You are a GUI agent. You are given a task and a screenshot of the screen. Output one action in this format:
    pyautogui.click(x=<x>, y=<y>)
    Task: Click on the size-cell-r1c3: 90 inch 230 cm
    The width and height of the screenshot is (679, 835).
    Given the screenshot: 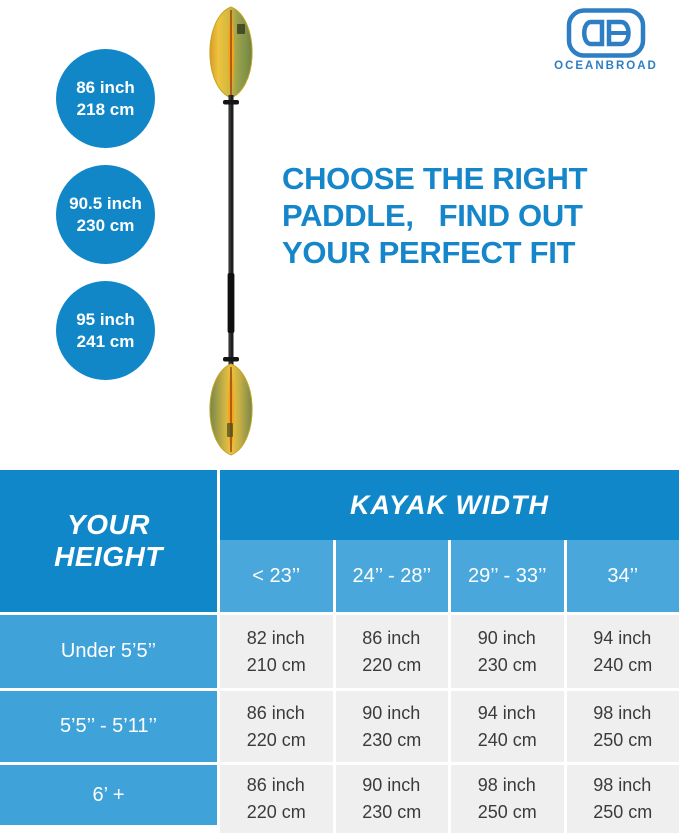 What is the action you would take?
    pyautogui.click(x=506, y=650)
    